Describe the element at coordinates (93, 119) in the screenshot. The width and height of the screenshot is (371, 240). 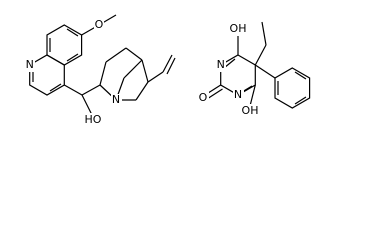
I see `atom-label: HO` at that location.